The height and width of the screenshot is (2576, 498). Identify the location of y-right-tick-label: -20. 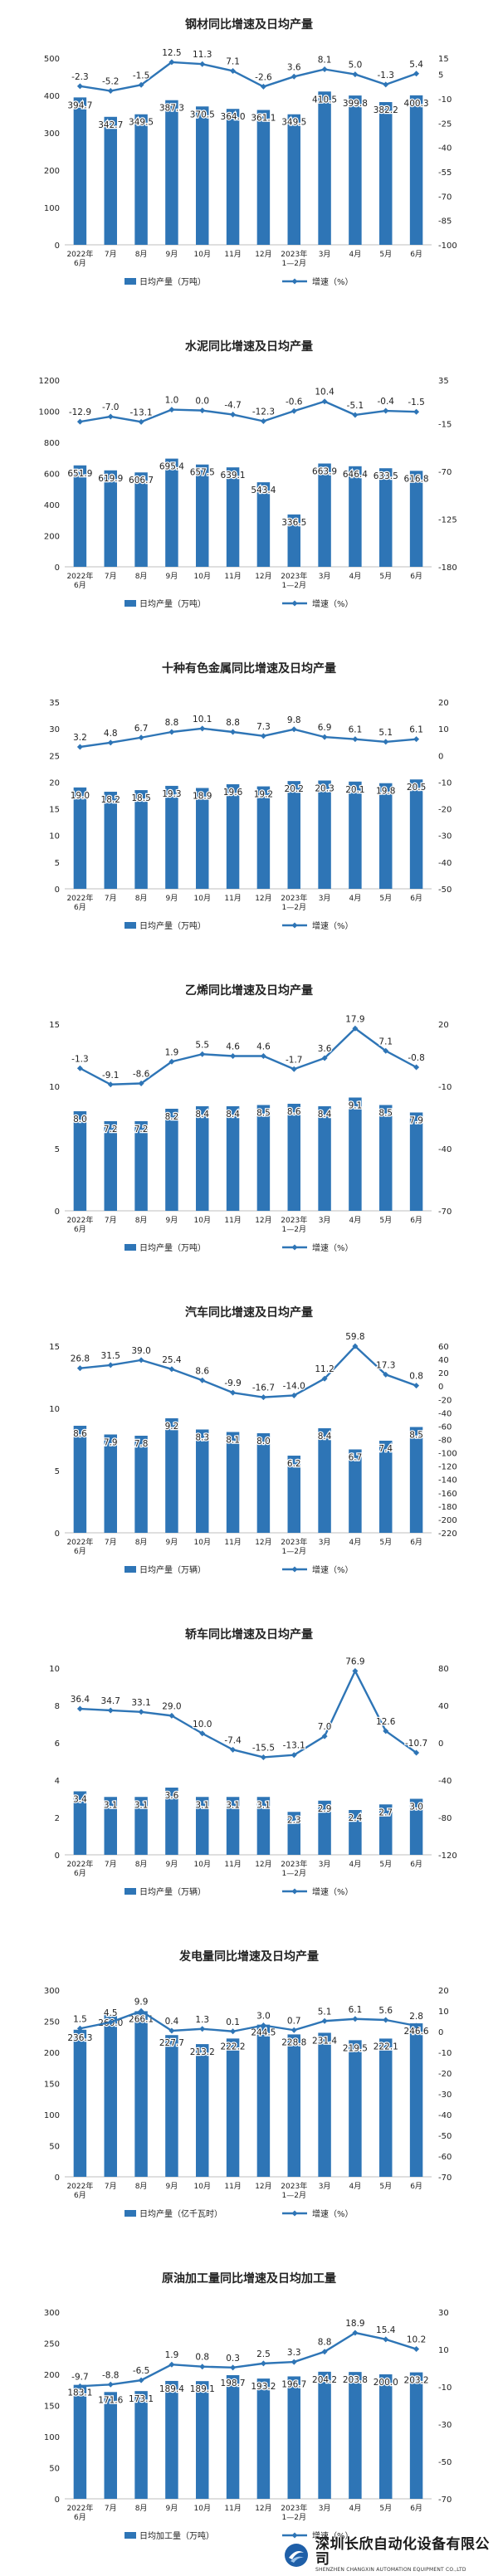
(445, 1401).